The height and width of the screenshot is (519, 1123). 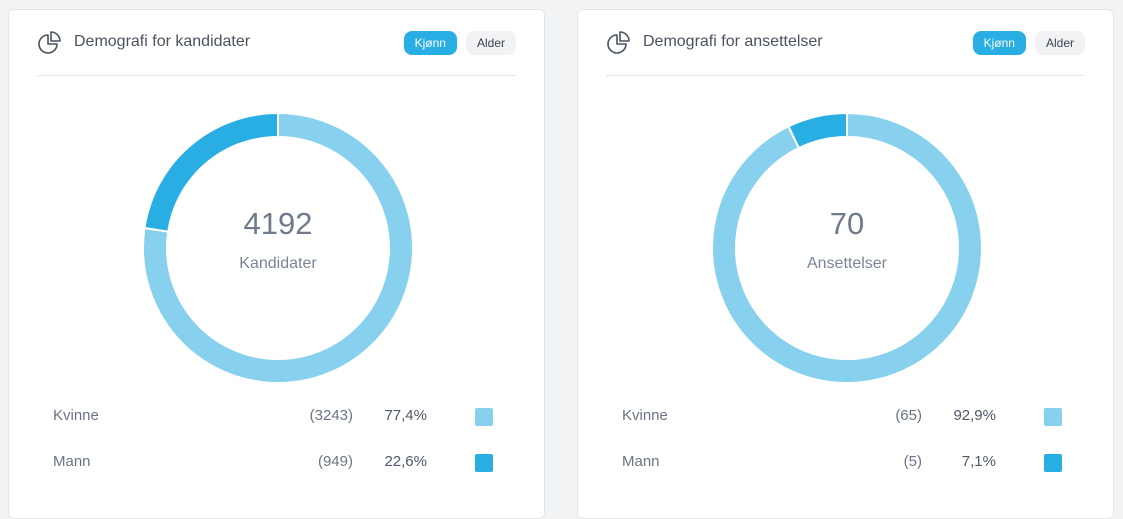 I want to click on card-header: Demografi for ansettelser Kjønn Alder, so click(x=845, y=43).